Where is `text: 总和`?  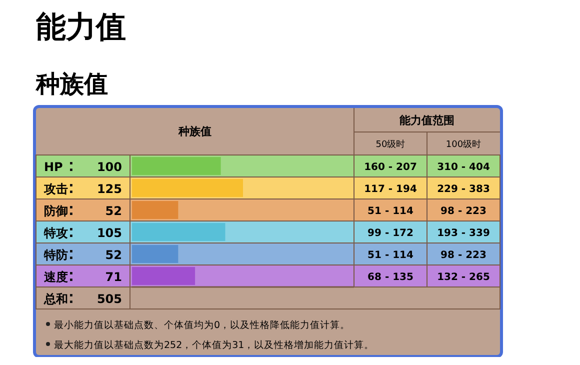
text: 总和 is located at coordinates (55, 299).